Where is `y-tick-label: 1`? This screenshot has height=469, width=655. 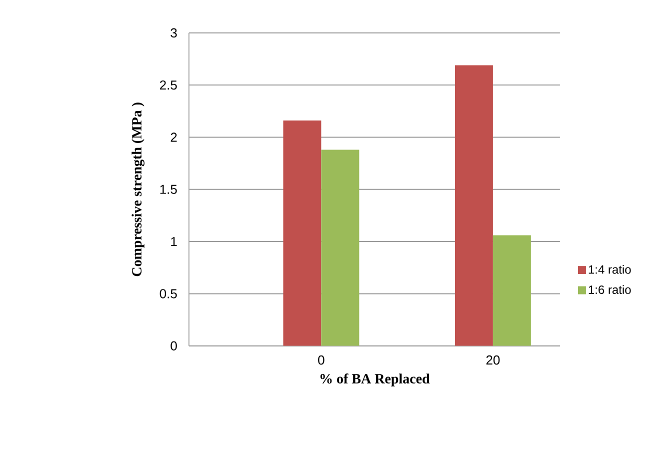 y-tick-label: 1 is located at coordinates (174, 241).